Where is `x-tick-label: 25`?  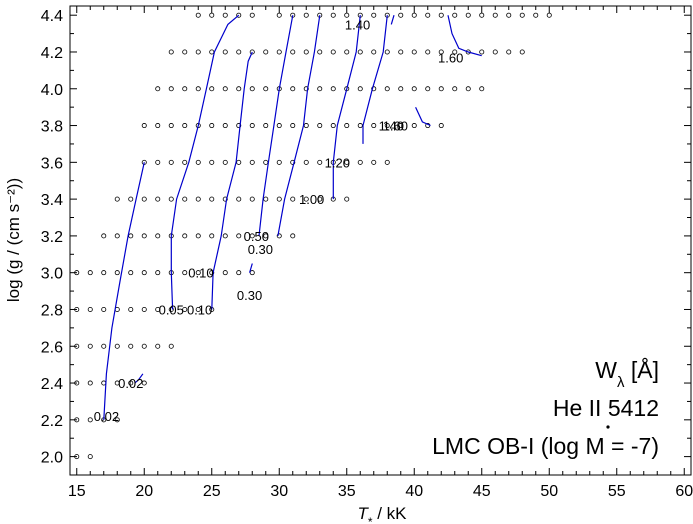 x-tick-label: 25 is located at coordinates (212, 491).